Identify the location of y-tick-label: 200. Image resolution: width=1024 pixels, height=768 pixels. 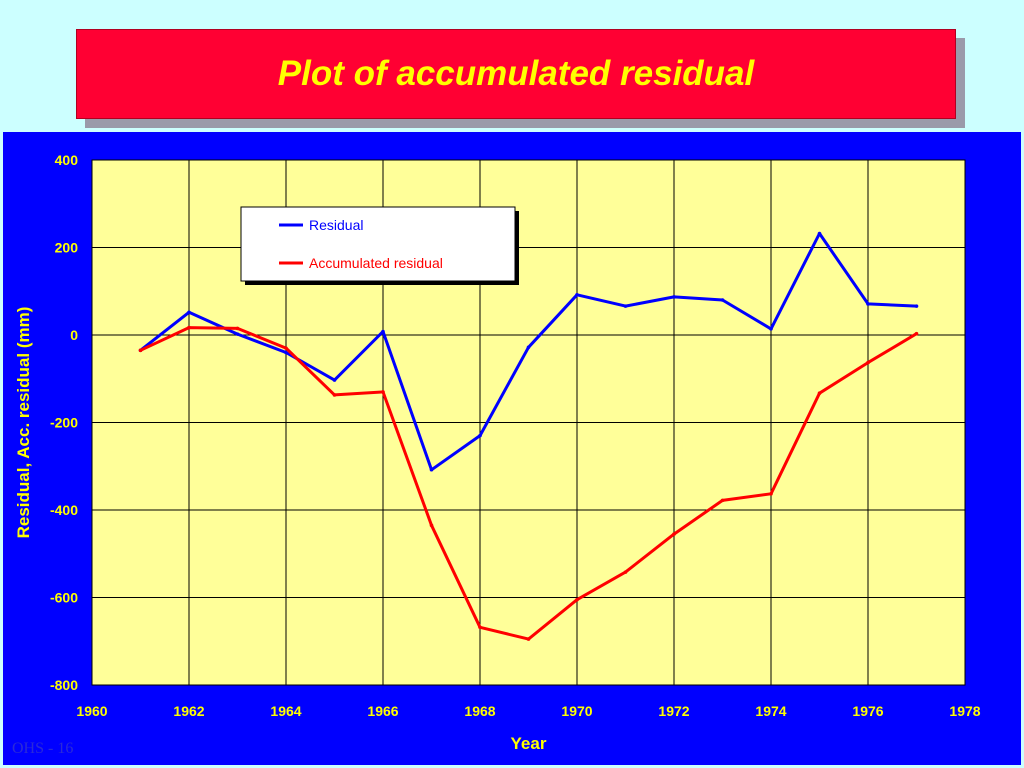
(67, 248).